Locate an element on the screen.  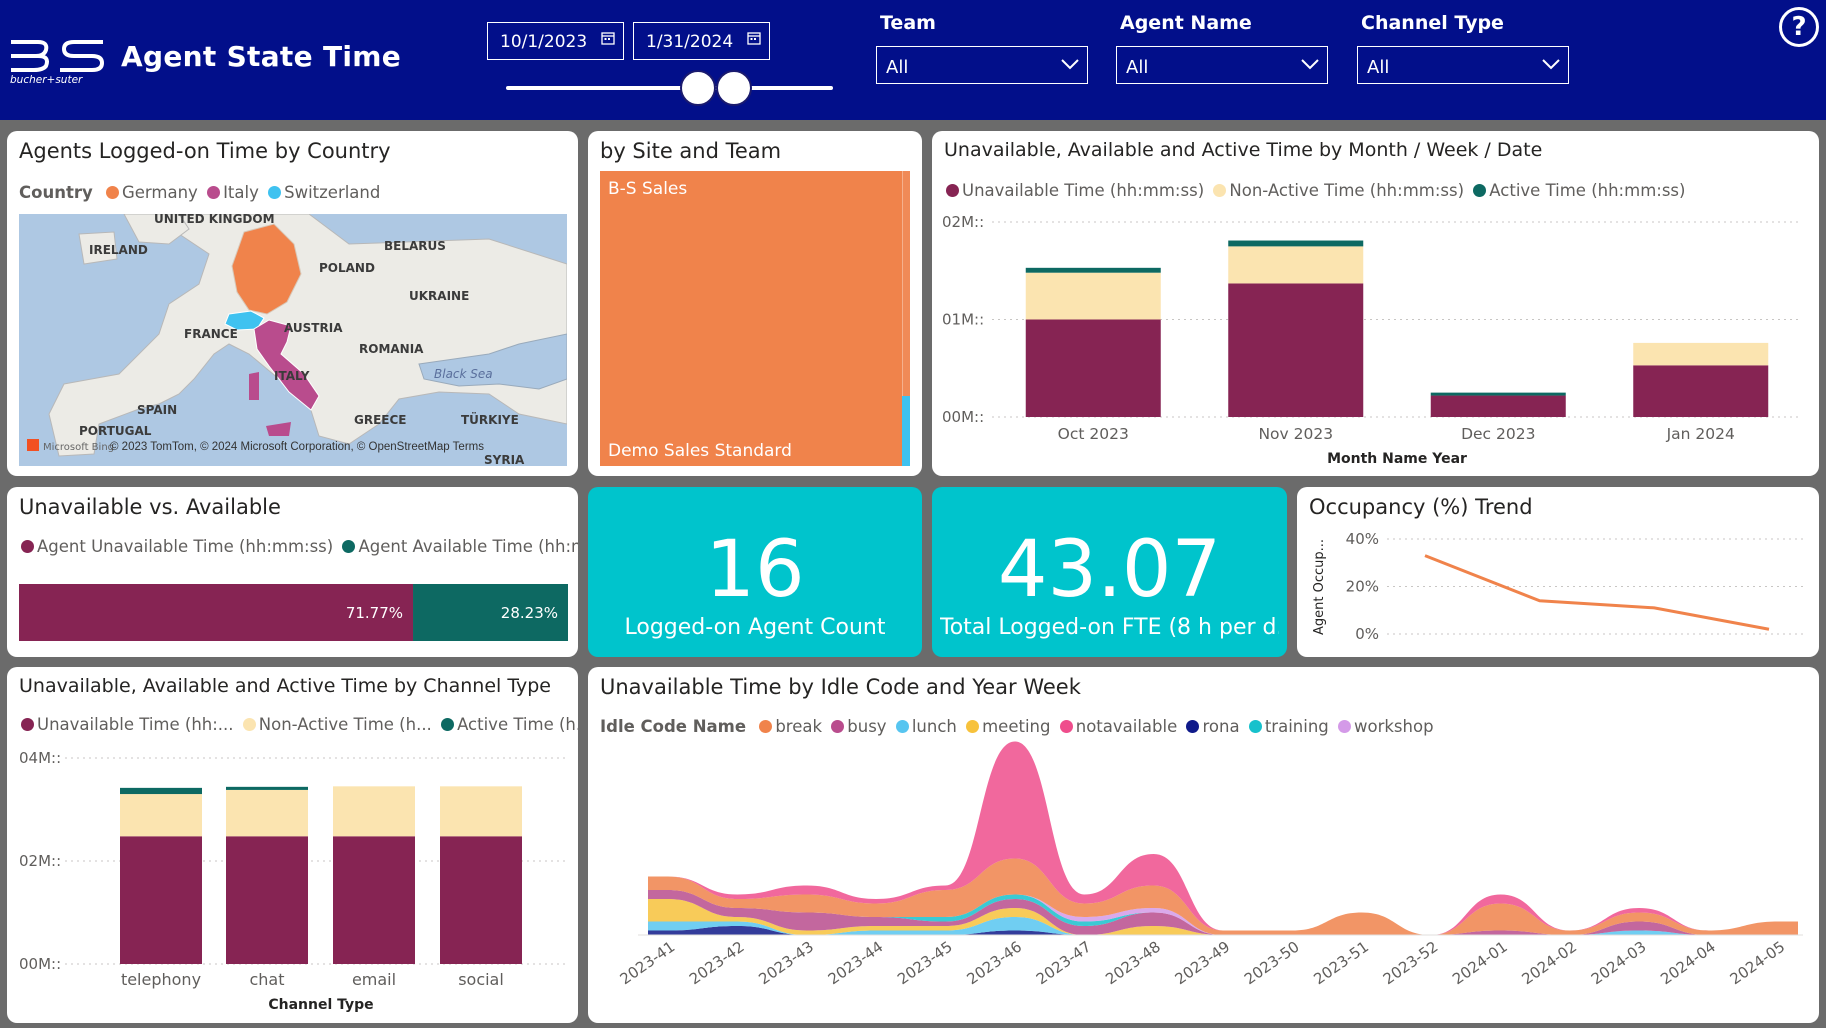
map-legend-item: Italy is located at coordinates (241, 192).